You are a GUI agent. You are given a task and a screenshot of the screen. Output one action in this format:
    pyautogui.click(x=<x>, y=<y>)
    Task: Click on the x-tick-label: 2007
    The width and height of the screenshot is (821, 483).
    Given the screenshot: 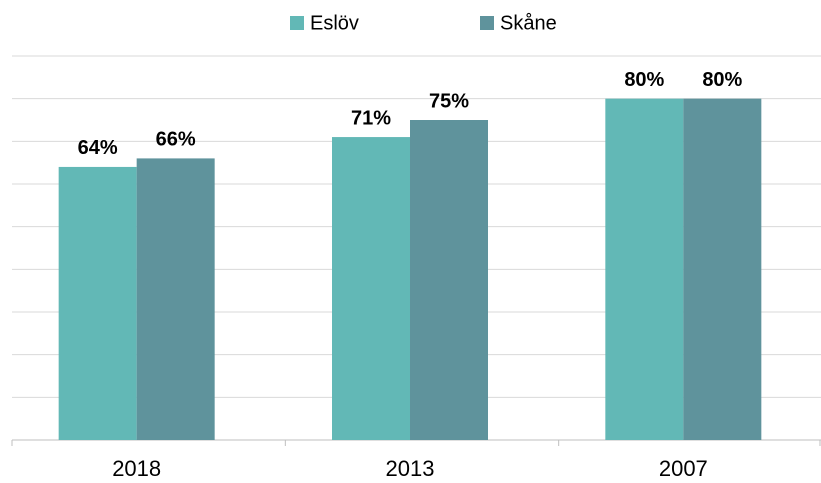 What is the action you would take?
    pyautogui.click(x=683, y=468)
    